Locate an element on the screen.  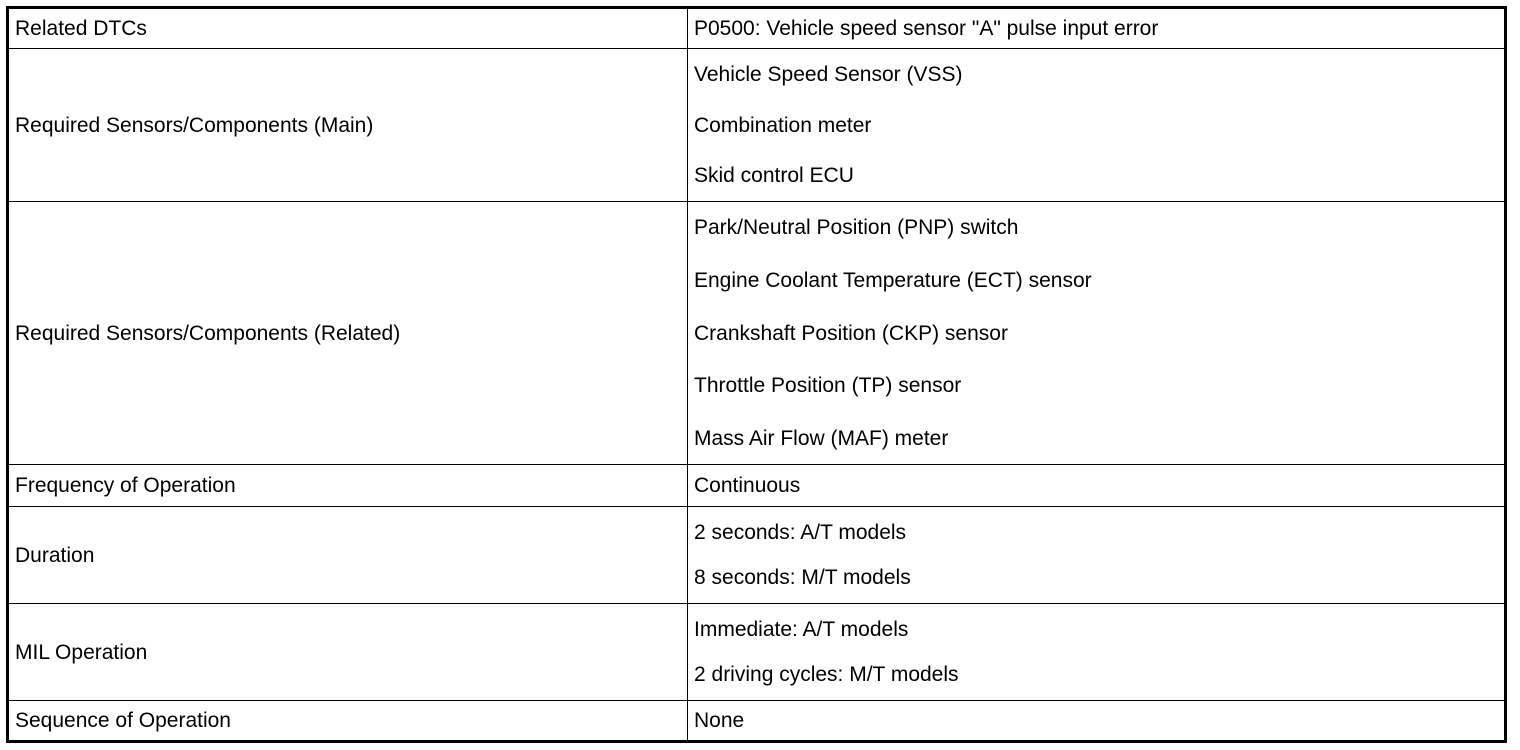
row-value: None is located at coordinates (1096, 721).